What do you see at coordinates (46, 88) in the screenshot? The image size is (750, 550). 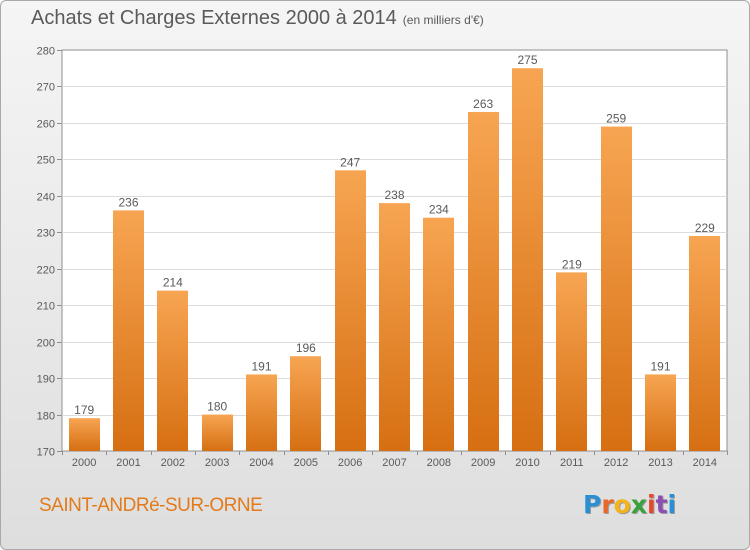 I see `y-tick-label: 270` at bounding box center [46, 88].